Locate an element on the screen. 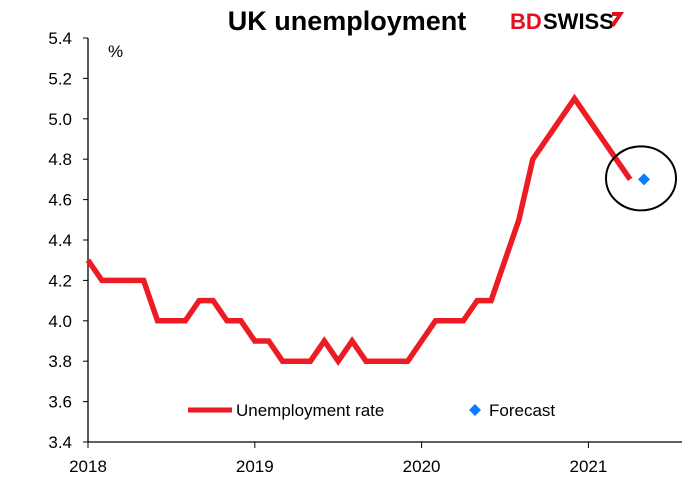 Image resolution: width=700 pixels, height=500 pixels. y-tick-label: 4.0 is located at coordinates (60, 321).